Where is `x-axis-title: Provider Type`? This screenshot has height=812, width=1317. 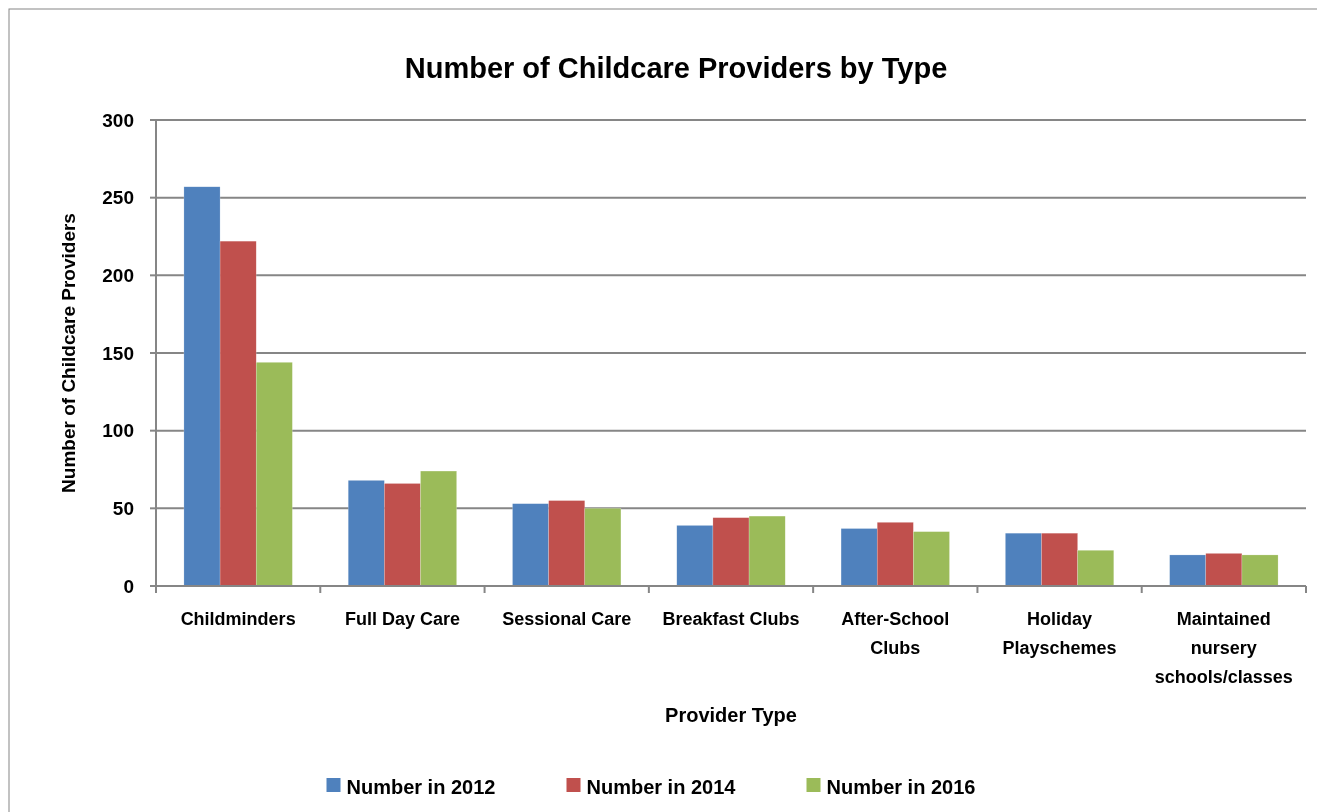
x-axis-title: Provider Type is located at coordinates (731, 715).